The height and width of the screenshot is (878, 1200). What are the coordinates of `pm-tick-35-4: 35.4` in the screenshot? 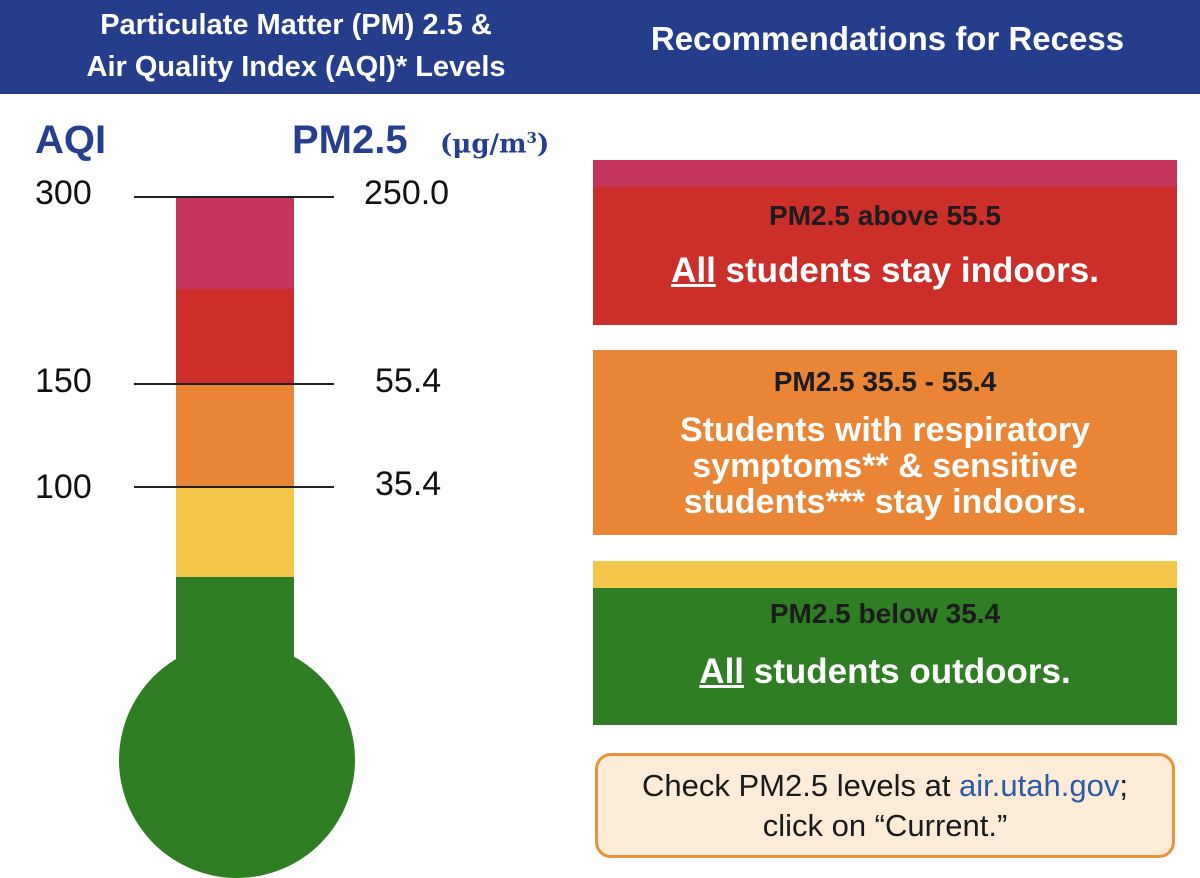 It's located at (408, 484).